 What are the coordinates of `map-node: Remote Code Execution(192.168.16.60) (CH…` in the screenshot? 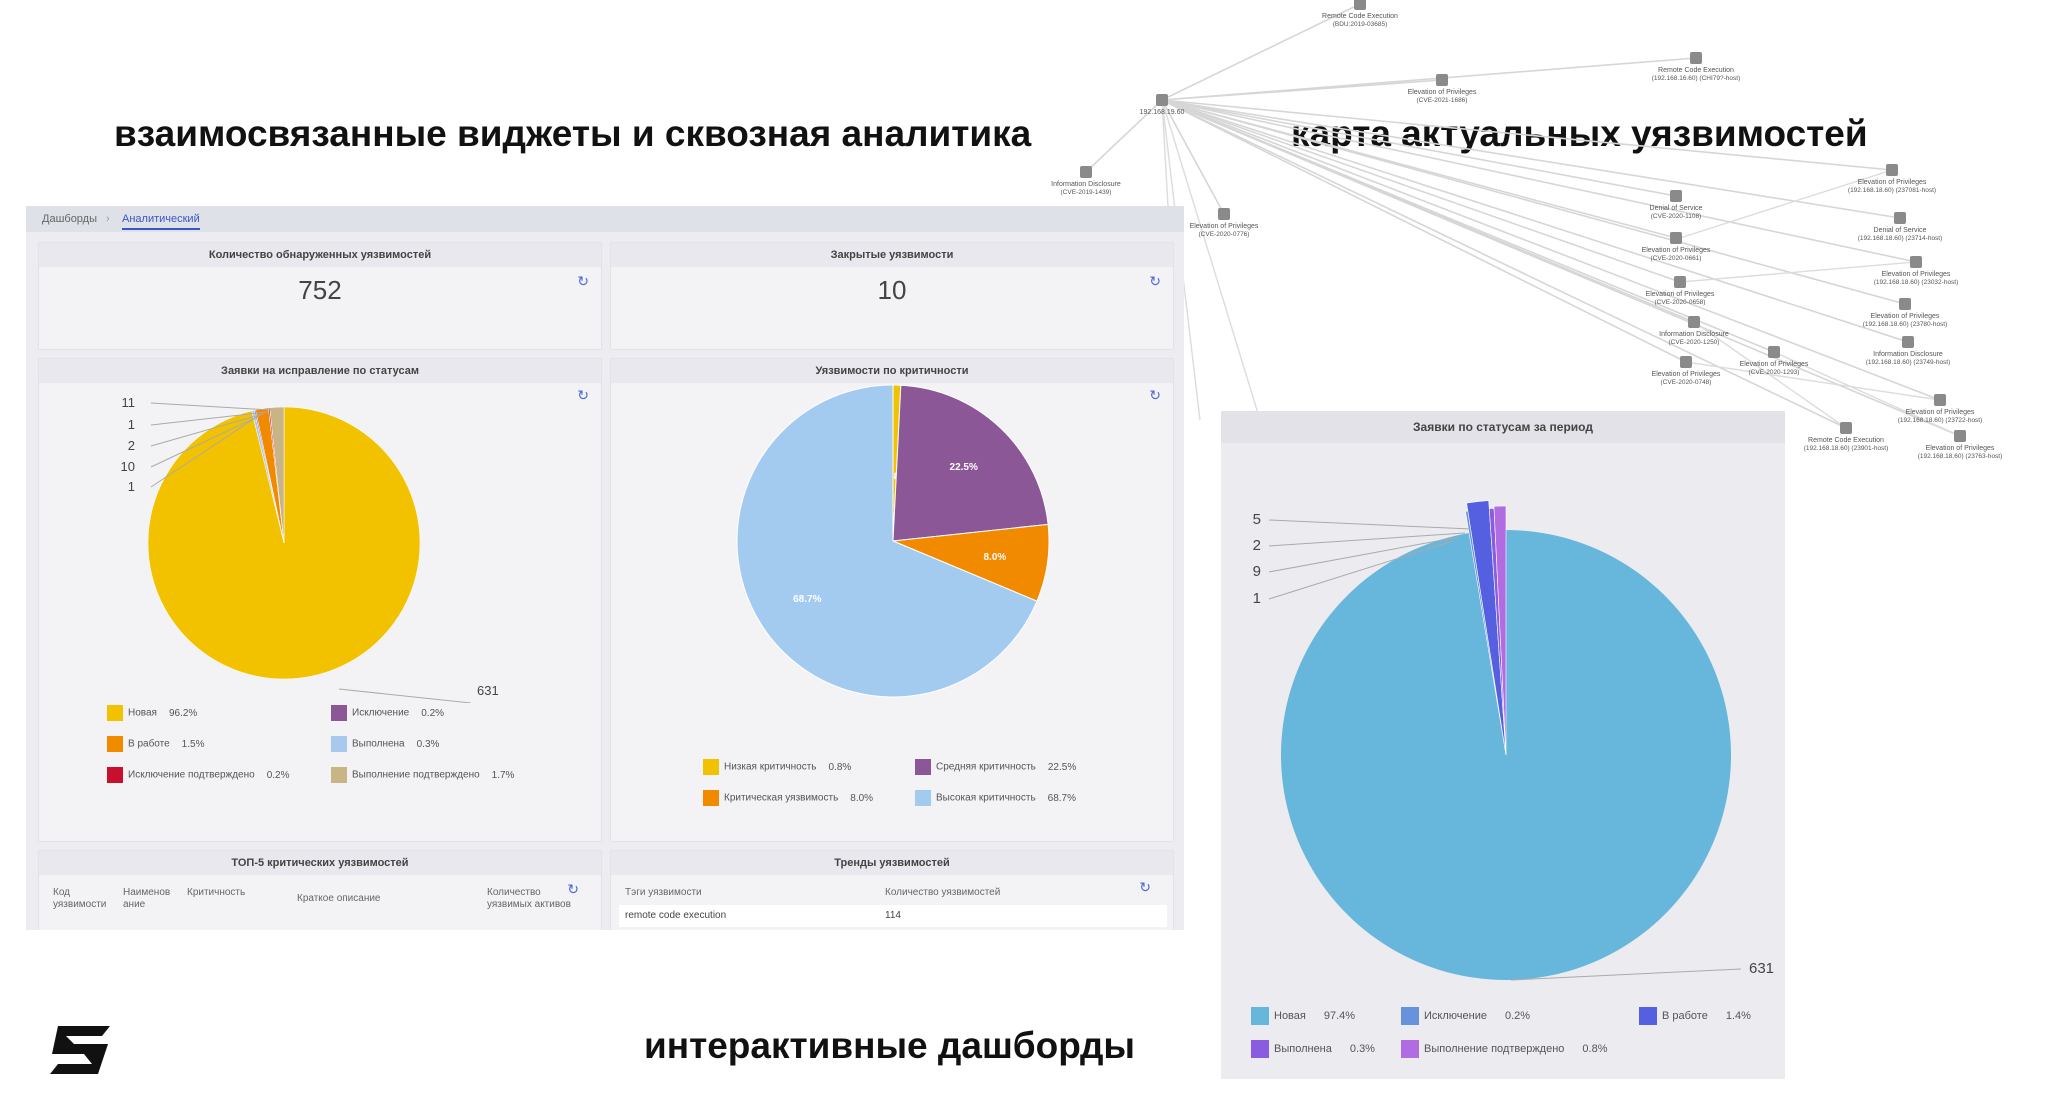 It's located at (1696, 67).